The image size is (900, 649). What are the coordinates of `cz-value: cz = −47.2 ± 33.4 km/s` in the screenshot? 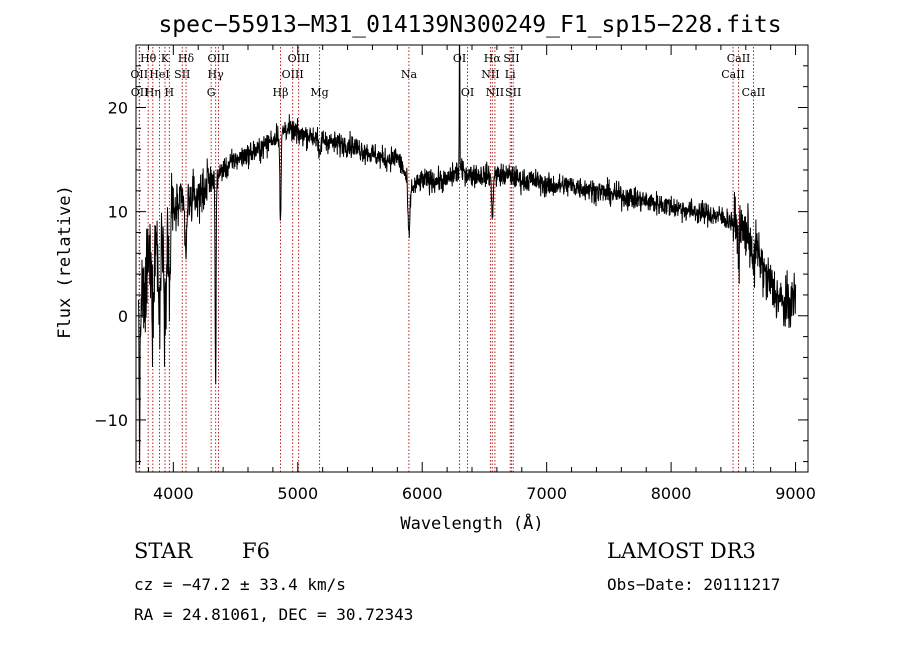 It's located at (240, 584).